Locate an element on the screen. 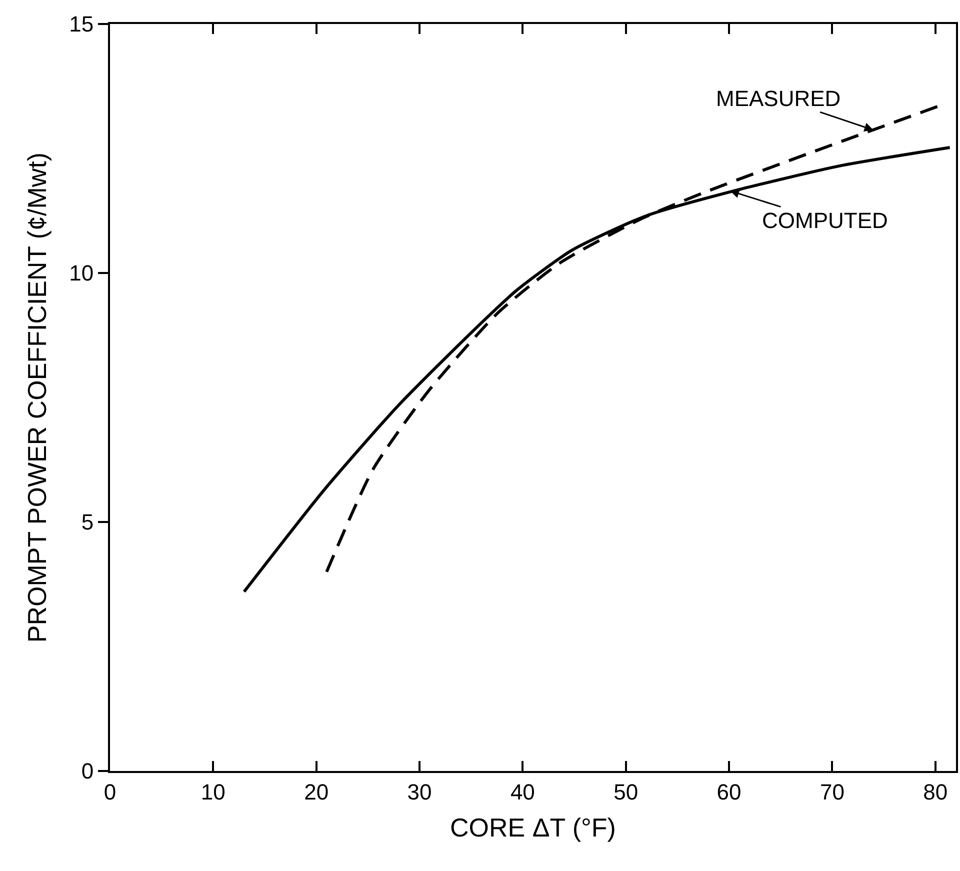 Image resolution: width=960 pixels, height=871 pixels. x-tick-label: 70 is located at coordinates (832, 791).